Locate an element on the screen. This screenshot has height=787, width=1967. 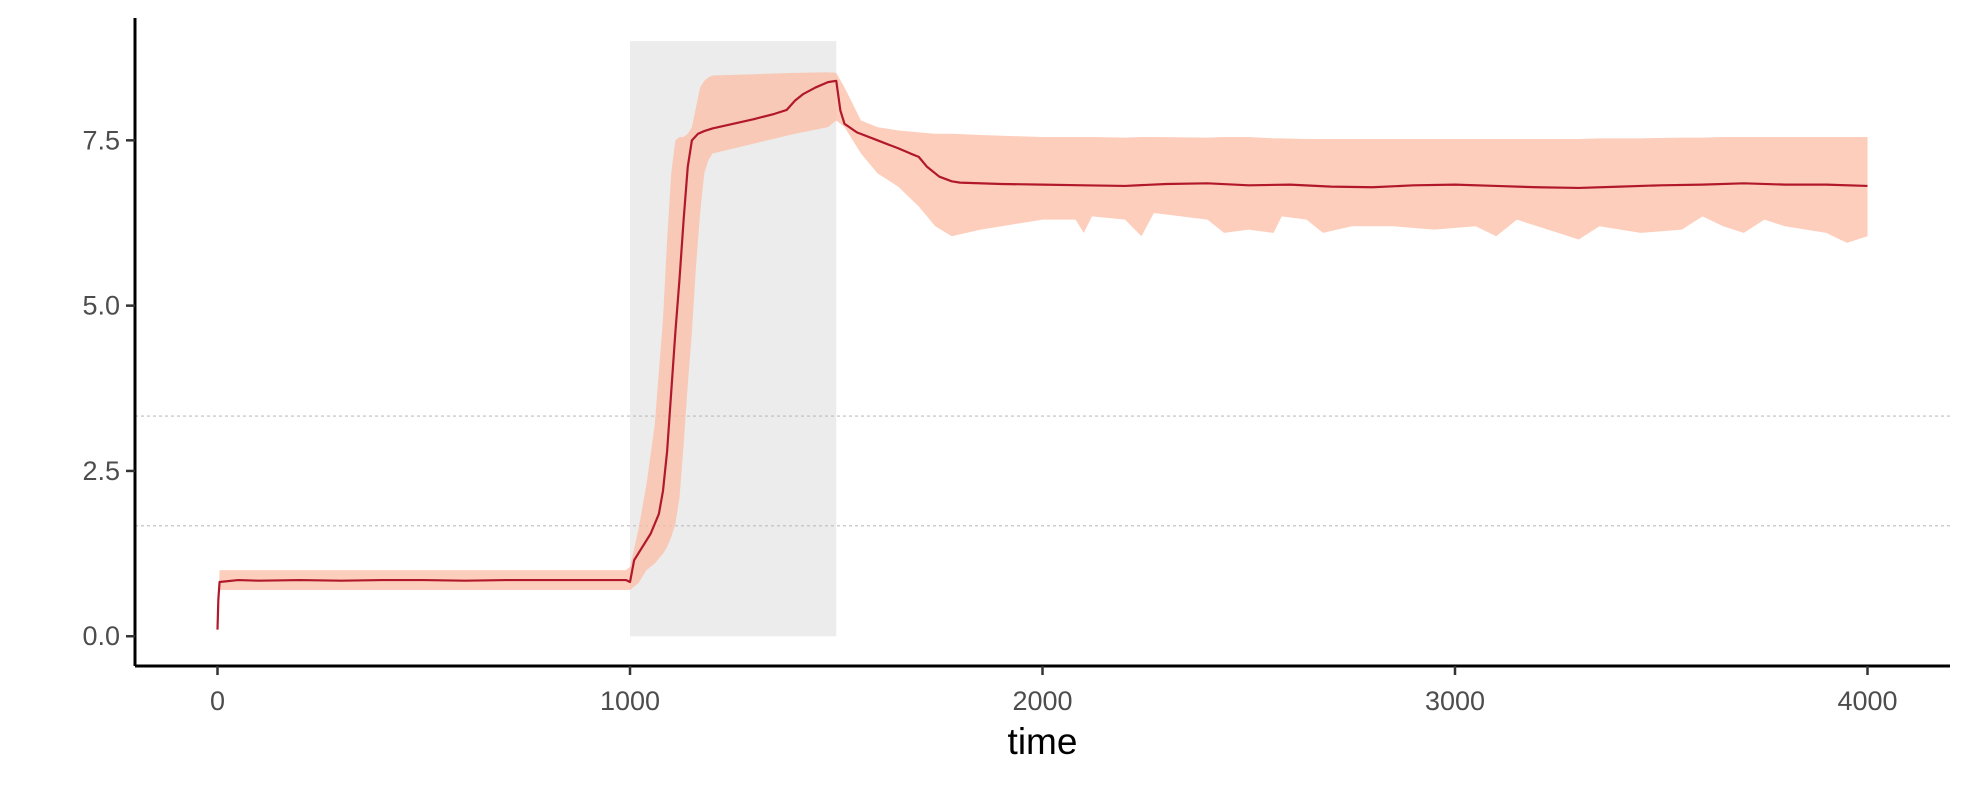
y-axis: 0.0 2.5 5.0 7.5 is located at coordinates (109, 342).